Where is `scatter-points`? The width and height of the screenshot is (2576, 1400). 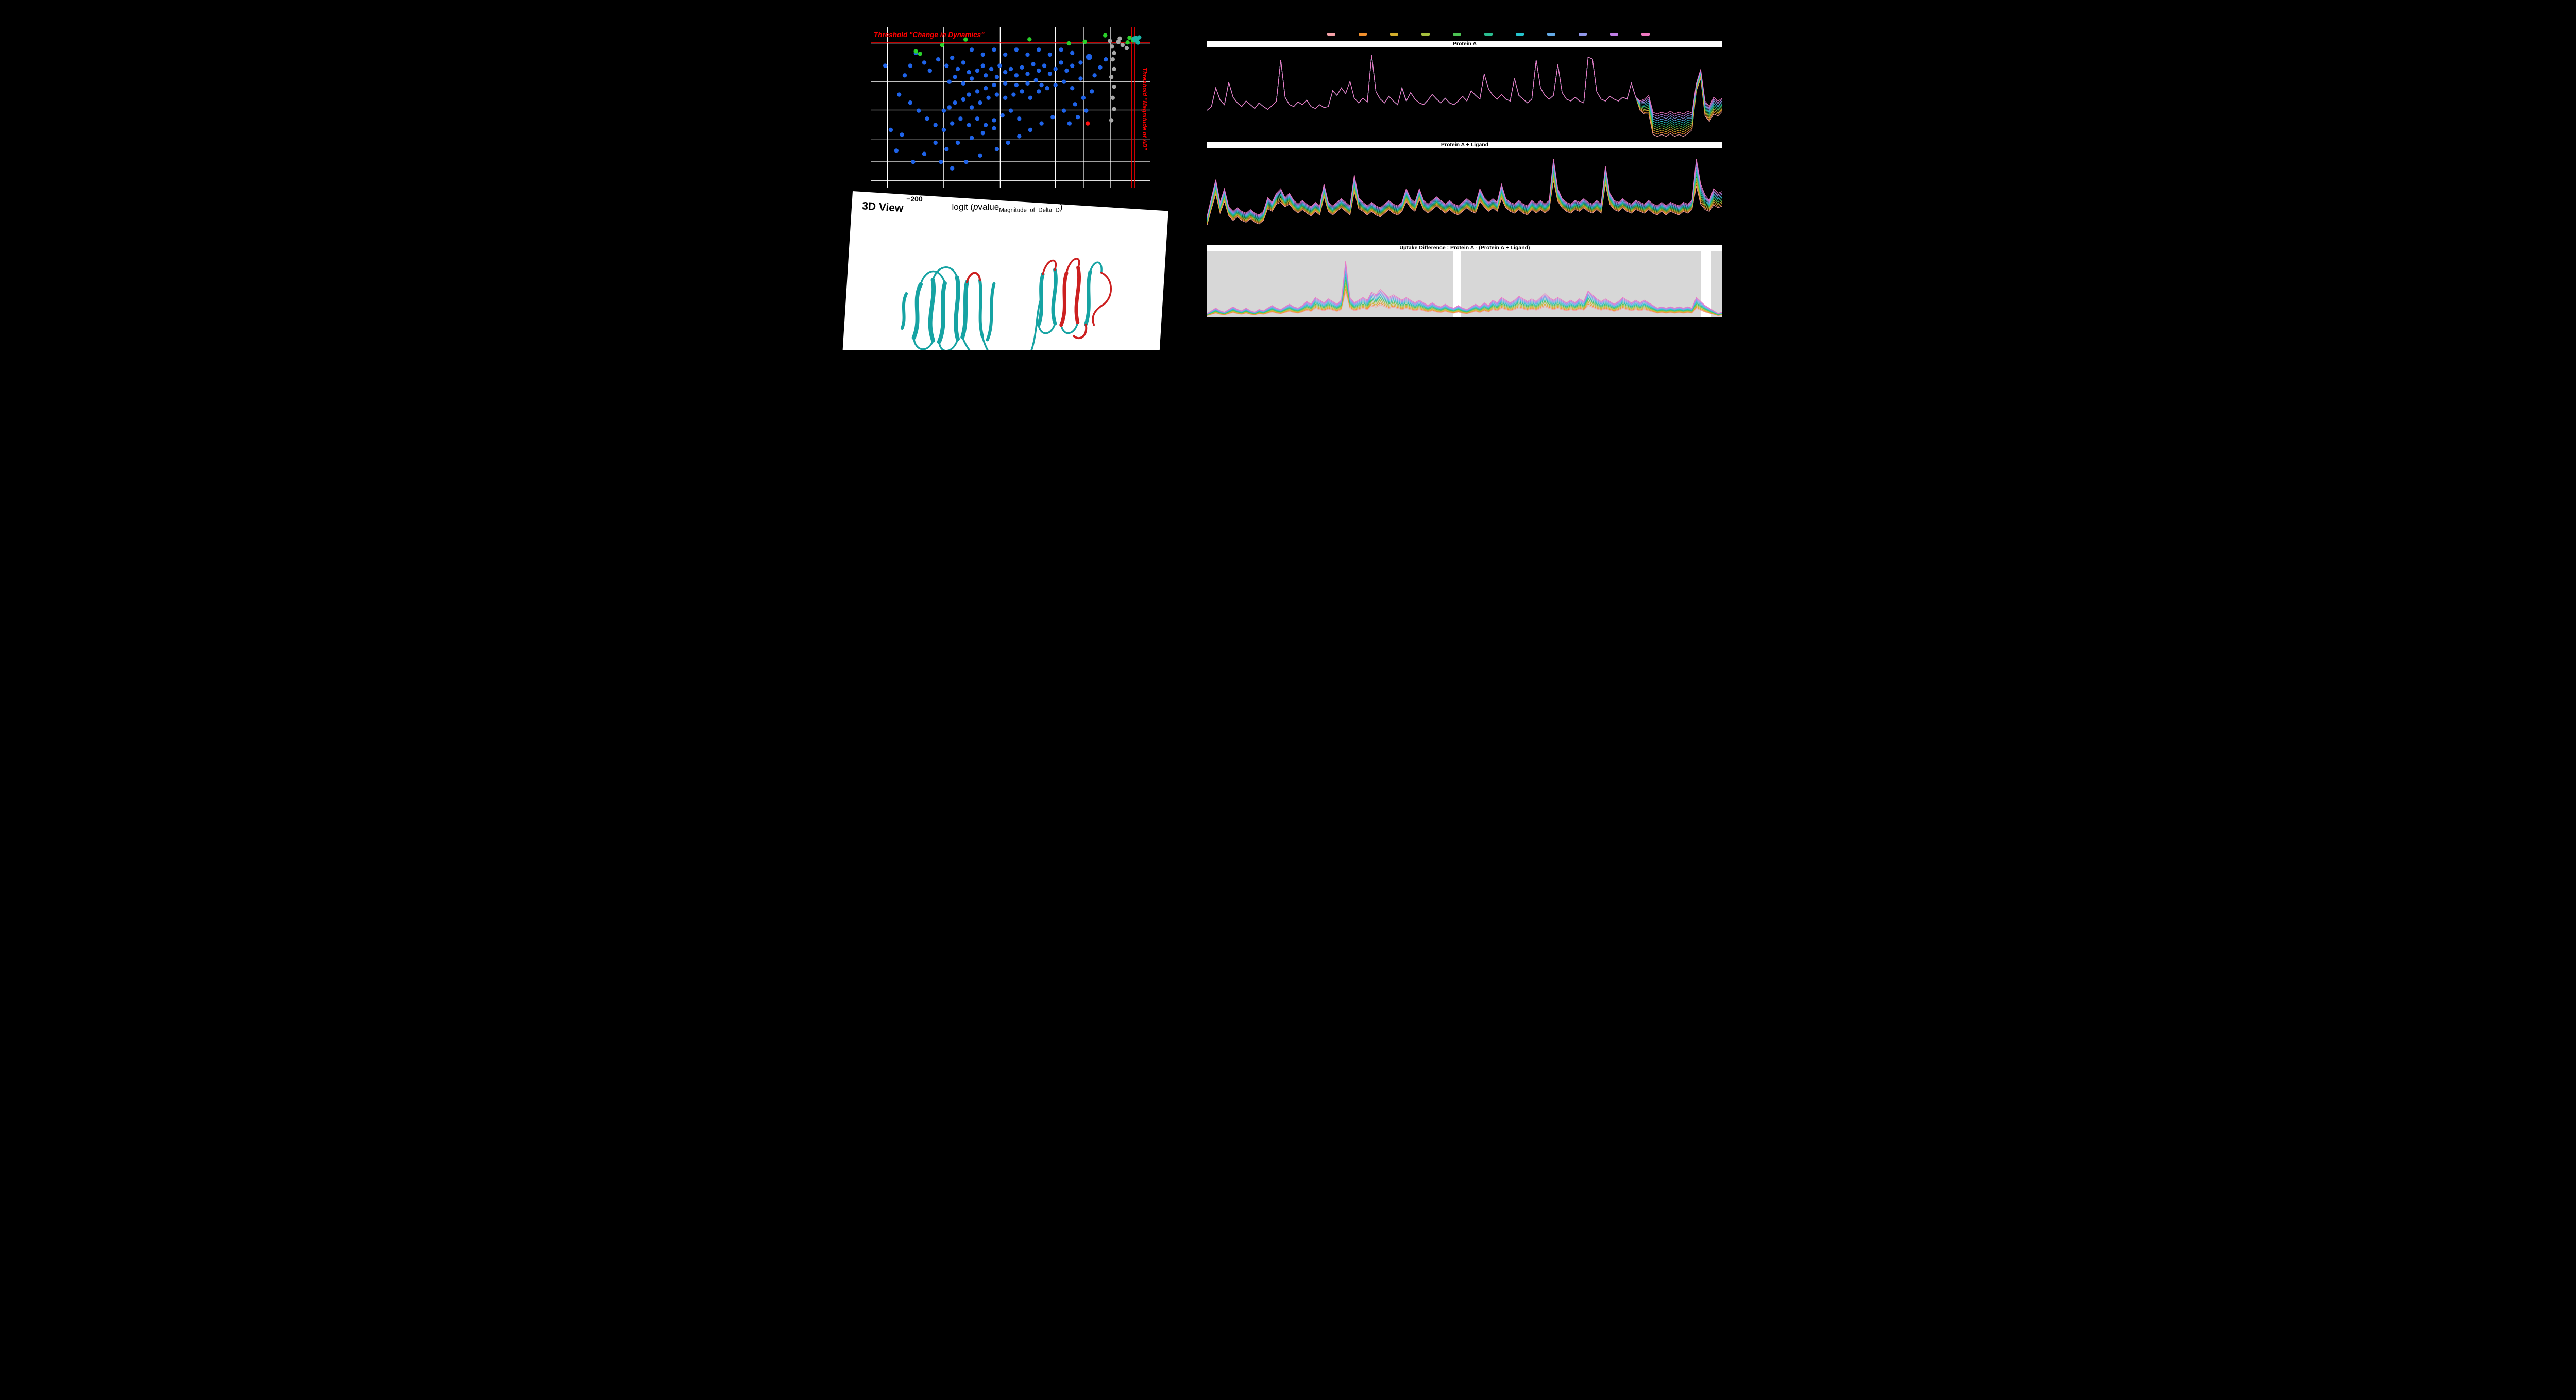 scatter-points is located at coordinates (1012, 102).